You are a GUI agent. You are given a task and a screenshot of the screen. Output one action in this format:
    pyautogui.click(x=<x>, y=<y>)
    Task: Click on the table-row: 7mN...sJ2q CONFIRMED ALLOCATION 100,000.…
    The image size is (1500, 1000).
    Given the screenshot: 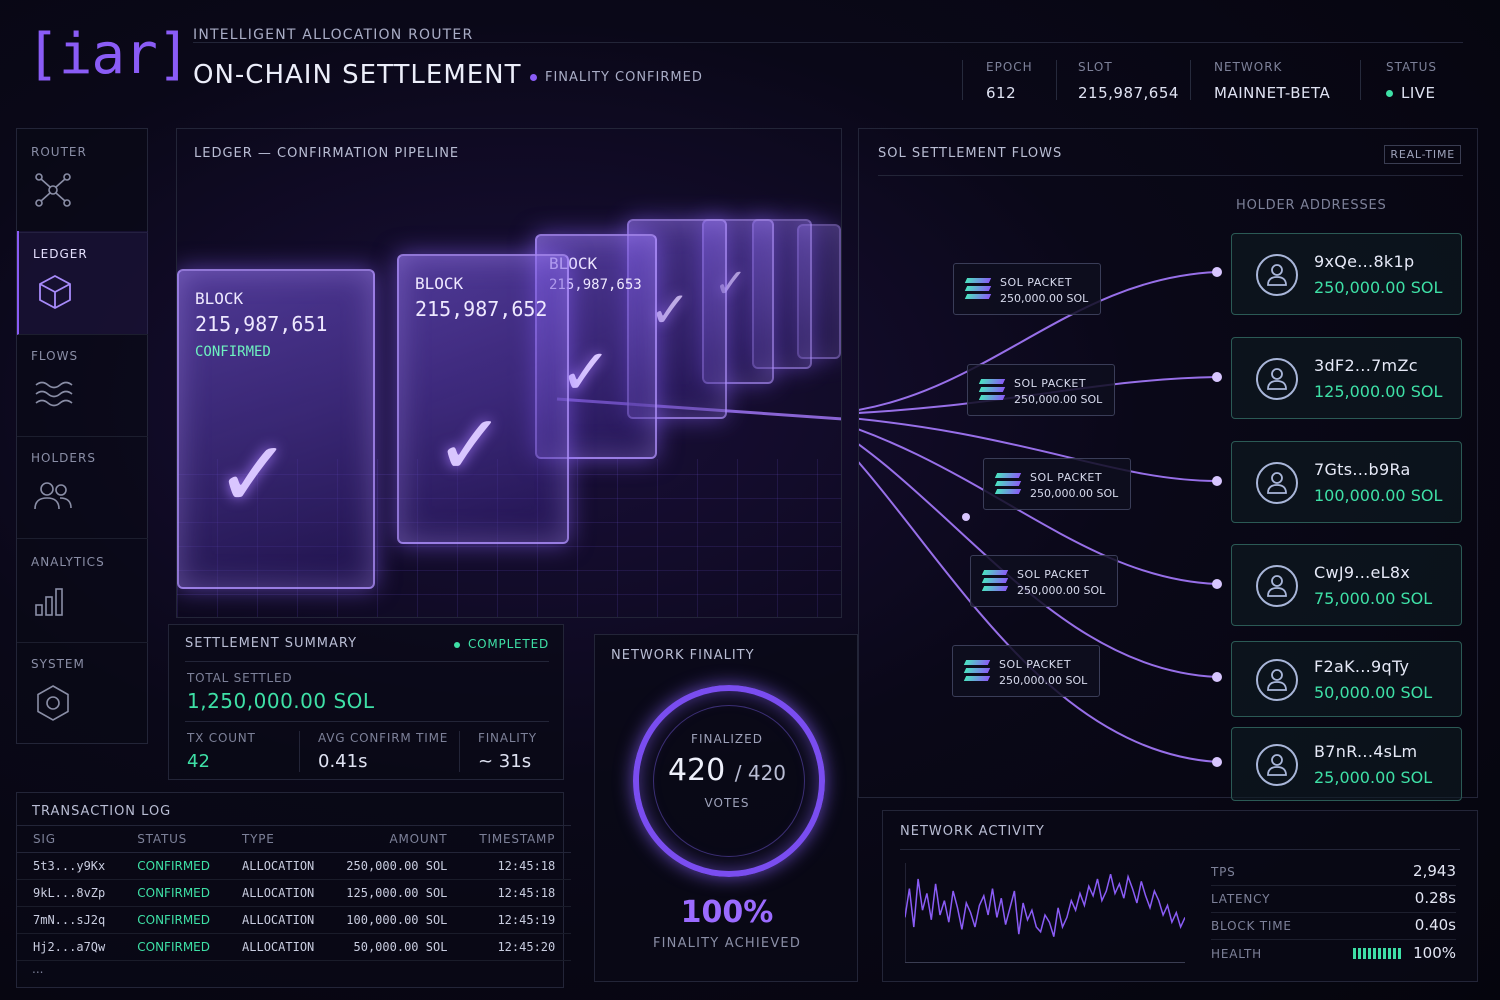 What is the action you would take?
    pyautogui.click(x=294, y=920)
    